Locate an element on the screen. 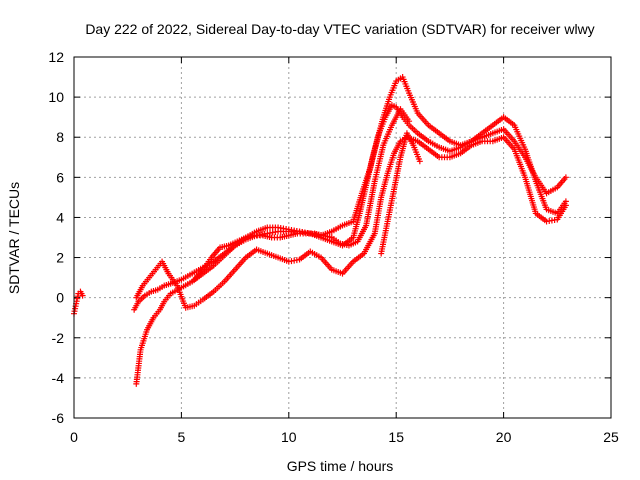  series-trace-a is located at coordinates (78, 302).